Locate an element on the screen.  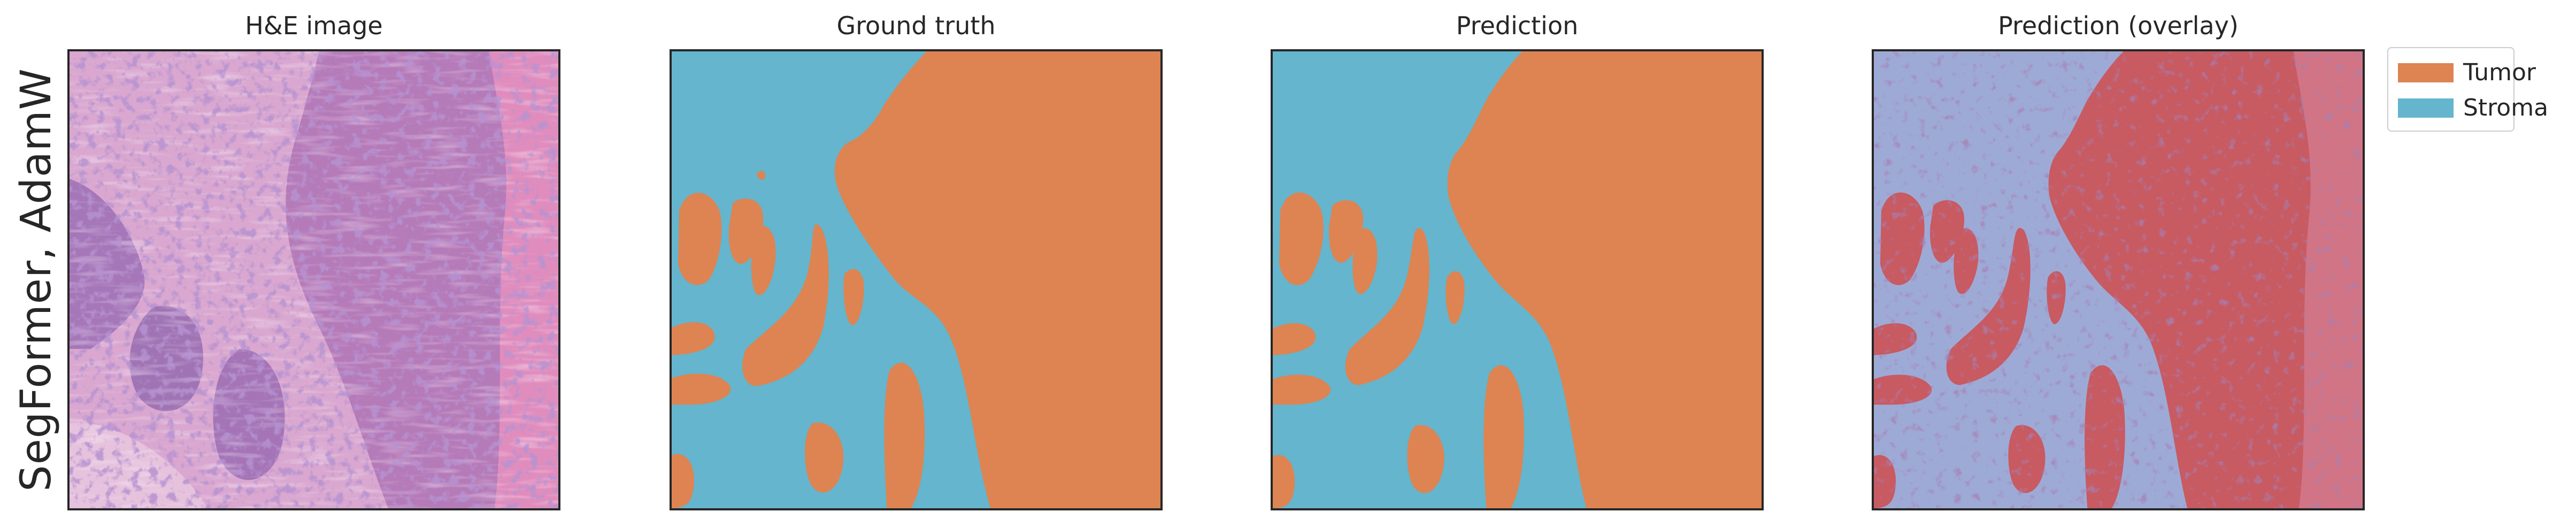
panel-title-prediction: Prediction is located at coordinates (1517, 25).